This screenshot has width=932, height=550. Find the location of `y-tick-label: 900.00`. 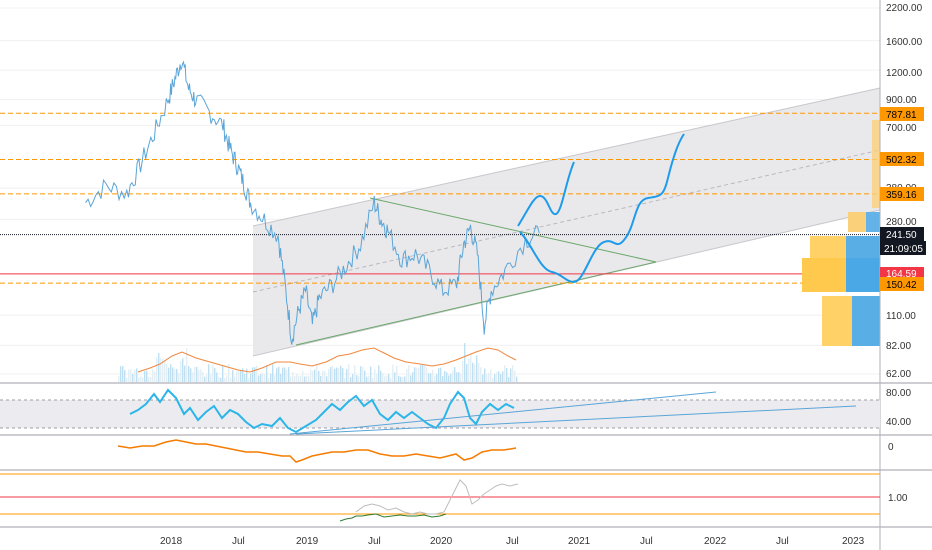

y-tick-label: 900.00 is located at coordinates (901, 100).